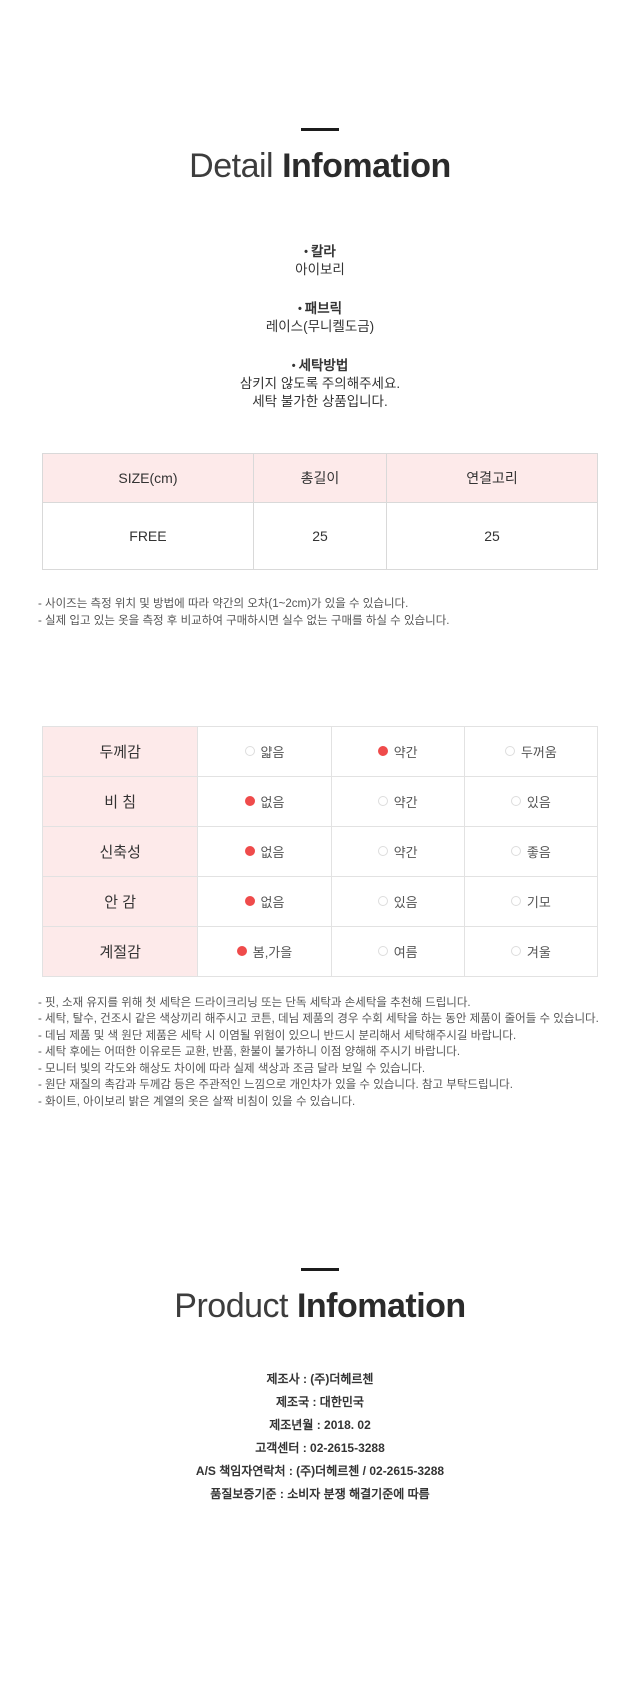 This screenshot has width=640, height=1681. I want to click on attr-row-label: 두께감, so click(120, 751).